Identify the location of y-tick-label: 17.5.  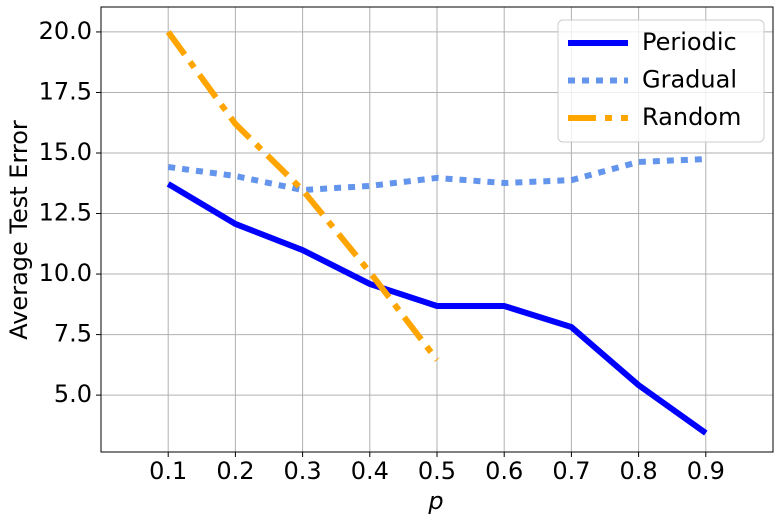
(65, 91).